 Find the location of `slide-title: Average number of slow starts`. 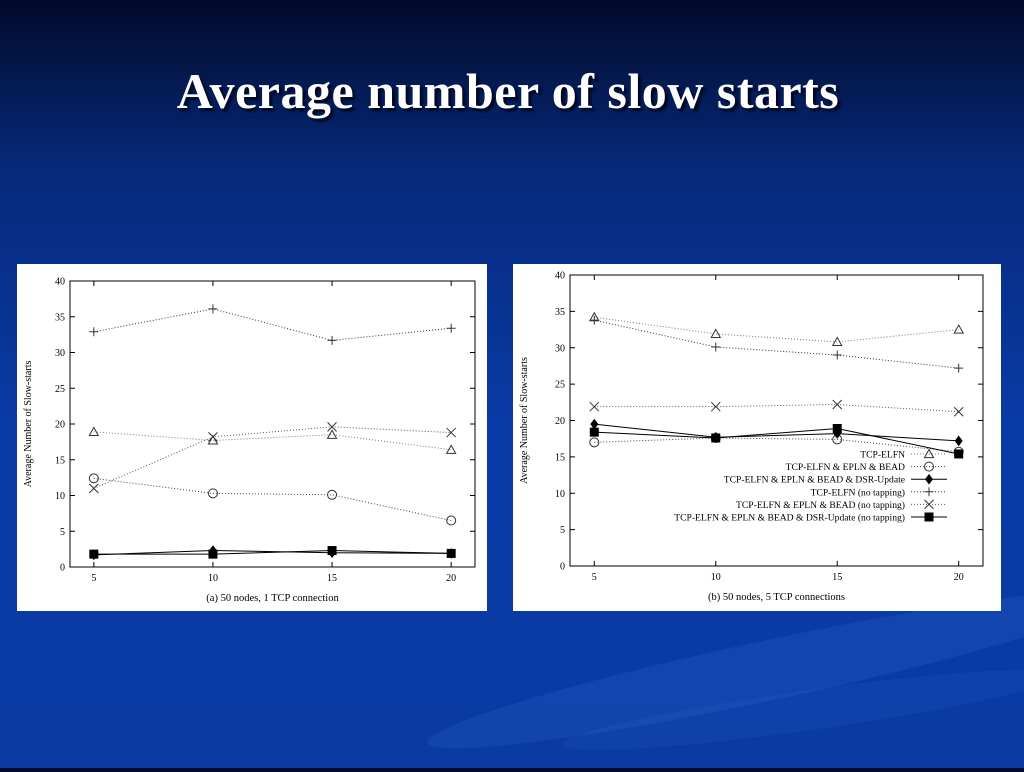

slide-title: Average number of slow starts is located at coordinates (508, 91).